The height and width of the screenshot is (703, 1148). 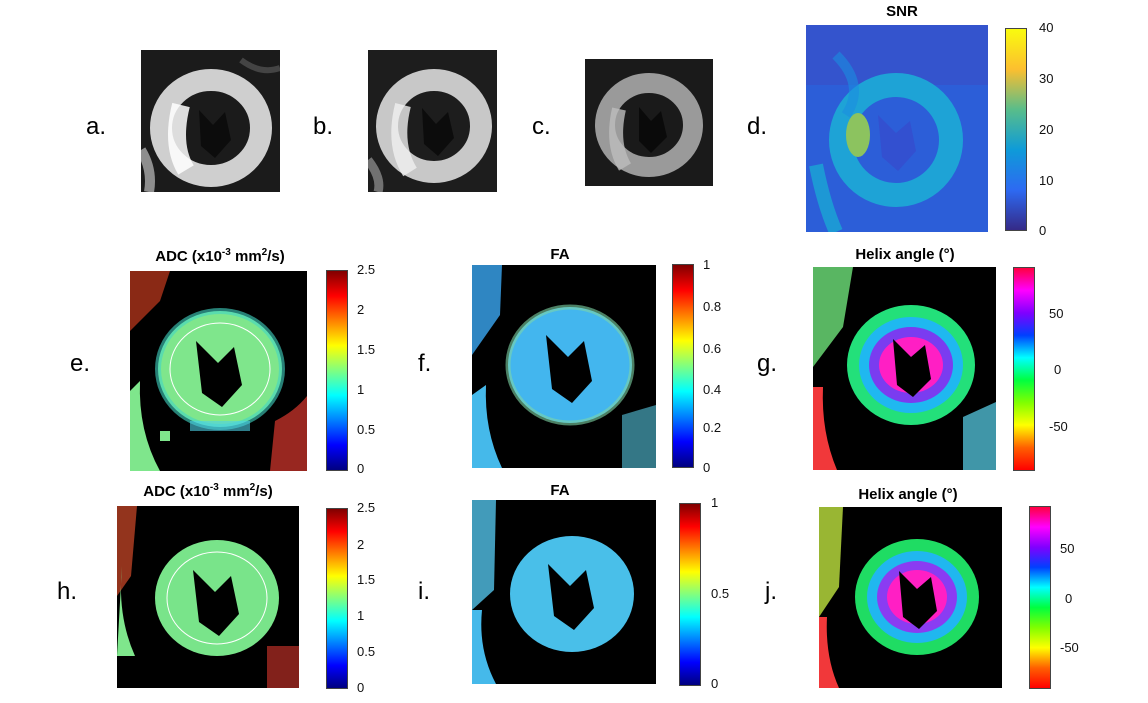 What do you see at coordinates (210, 121) in the screenshot?
I see `dwi-image-a` at bounding box center [210, 121].